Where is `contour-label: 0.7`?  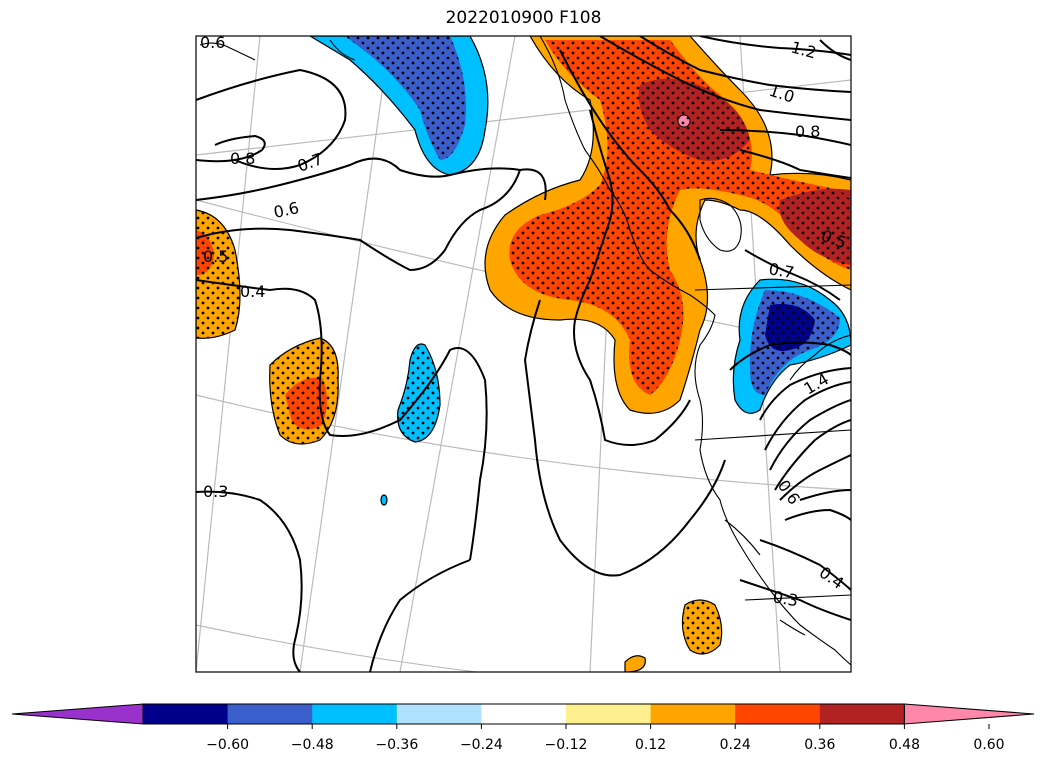
contour-label: 0.7 is located at coordinates (781, 270).